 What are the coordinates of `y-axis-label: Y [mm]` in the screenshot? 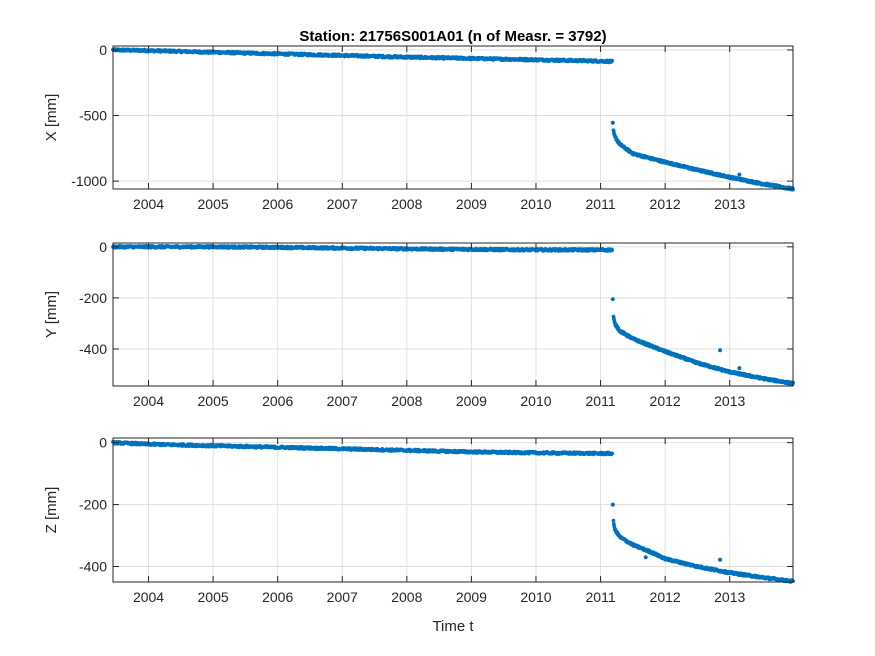 It's located at (51, 314).